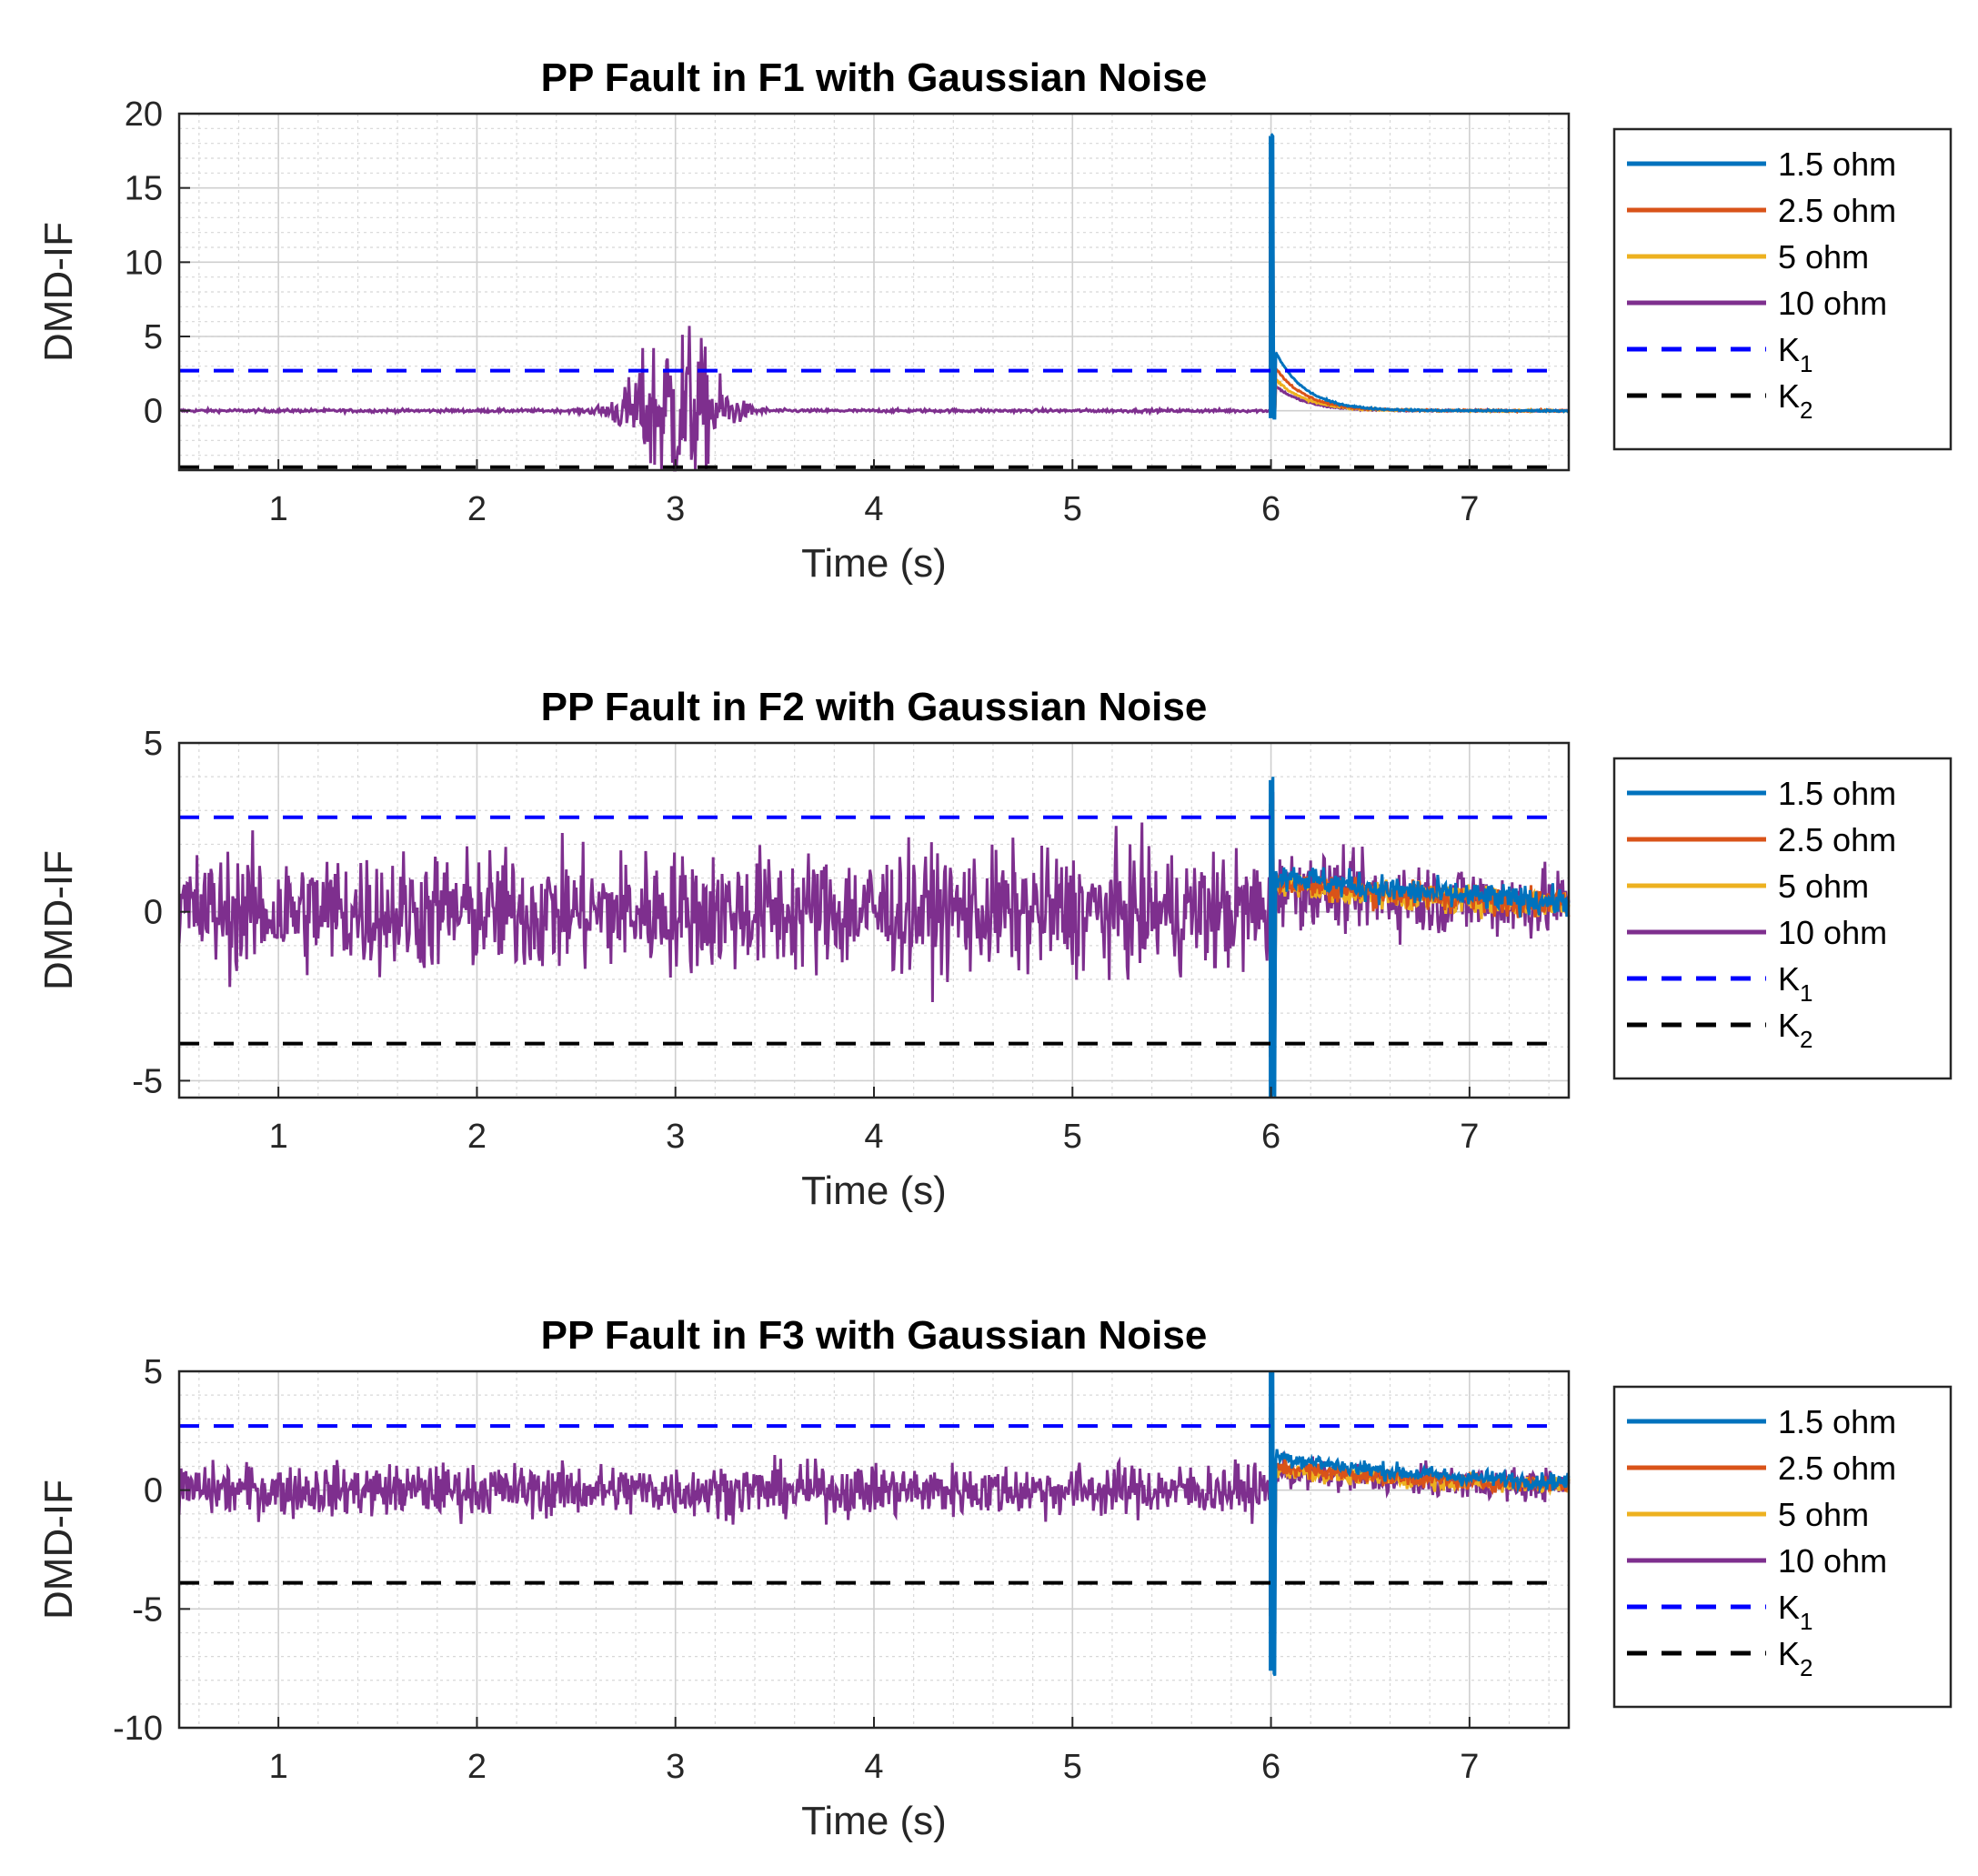 This screenshot has width=1978, height=1876. I want to click on legend-label: K1, so click(1795, 1612).